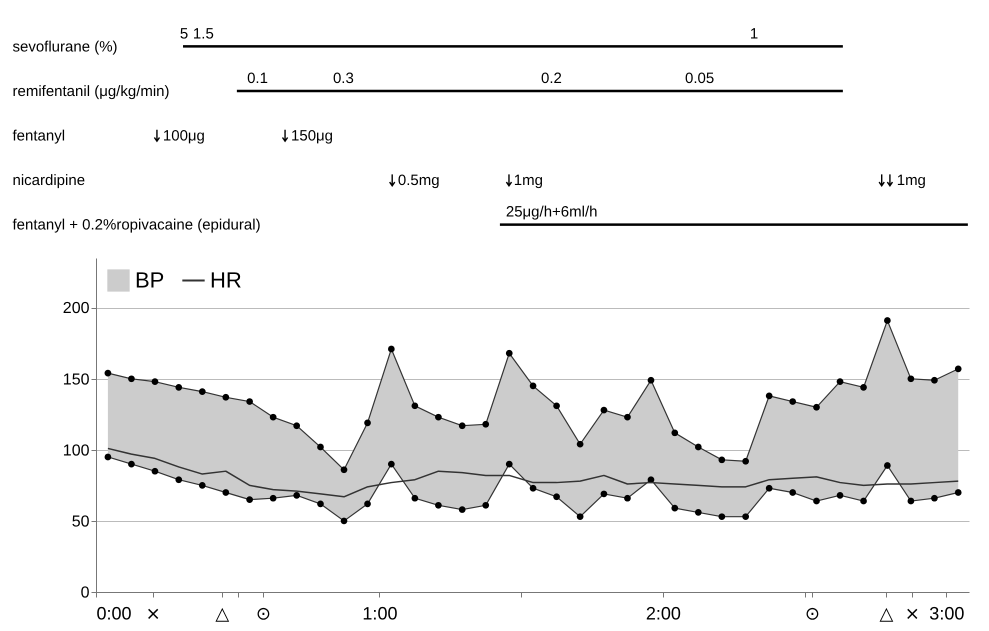 The width and height of the screenshot is (989, 631). What do you see at coordinates (65, 47) in the screenshot?
I see `y-tick-label: sevoflurane (%)` at bounding box center [65, 47].